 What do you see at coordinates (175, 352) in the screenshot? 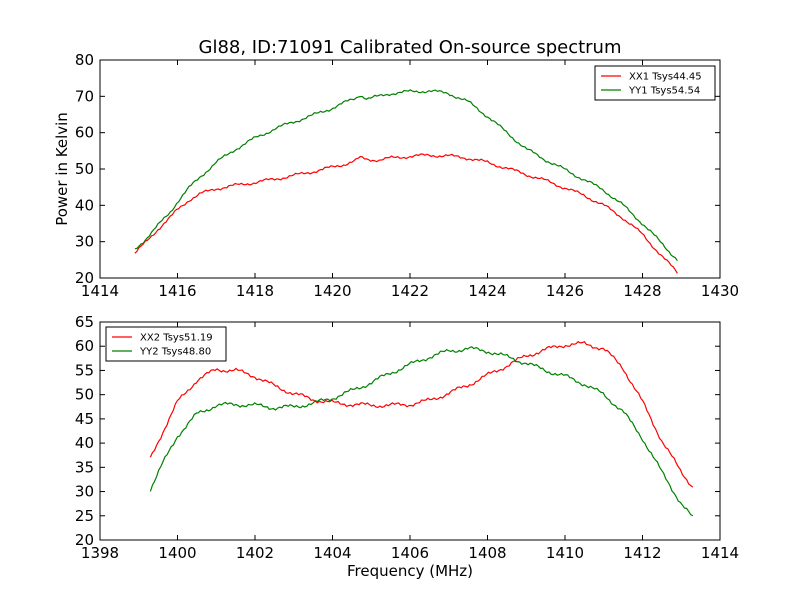
I see `legend-label: YY2 Tsys48.80` at bounding box center [175, 352].